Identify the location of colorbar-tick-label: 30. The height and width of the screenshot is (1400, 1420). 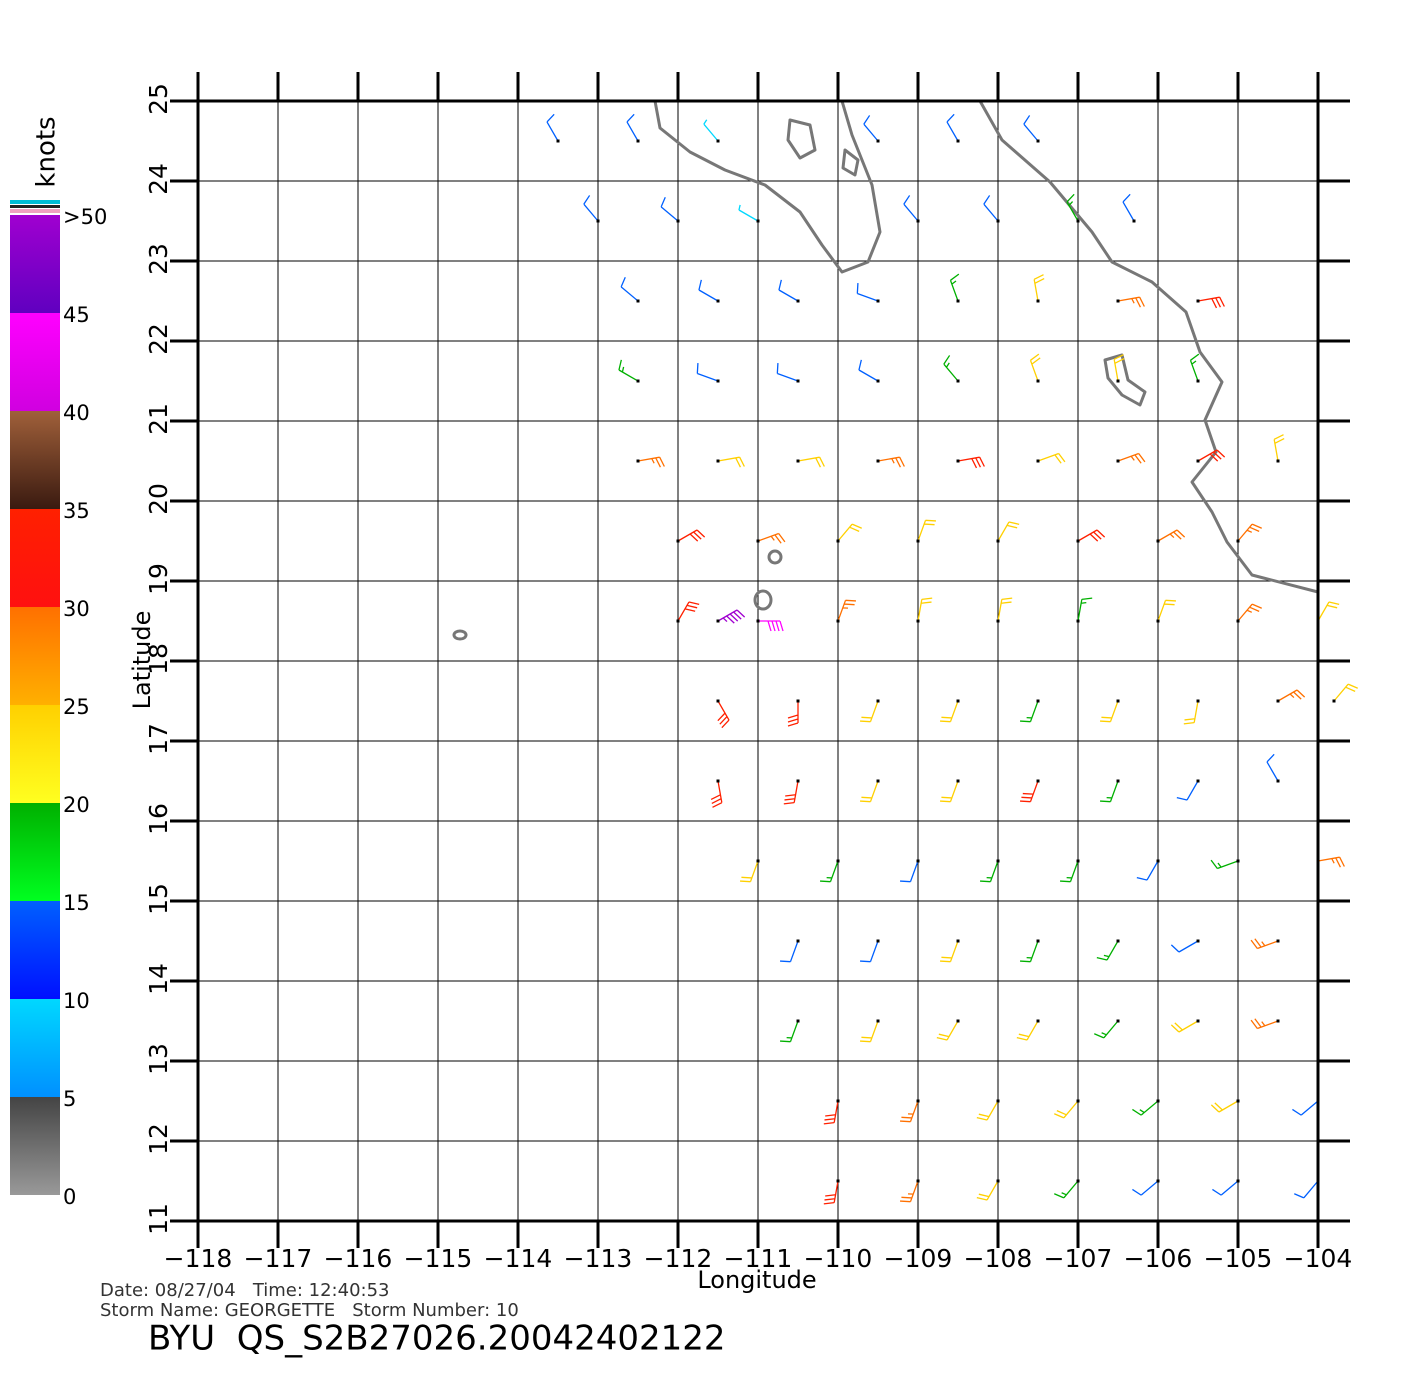
(76, 609).